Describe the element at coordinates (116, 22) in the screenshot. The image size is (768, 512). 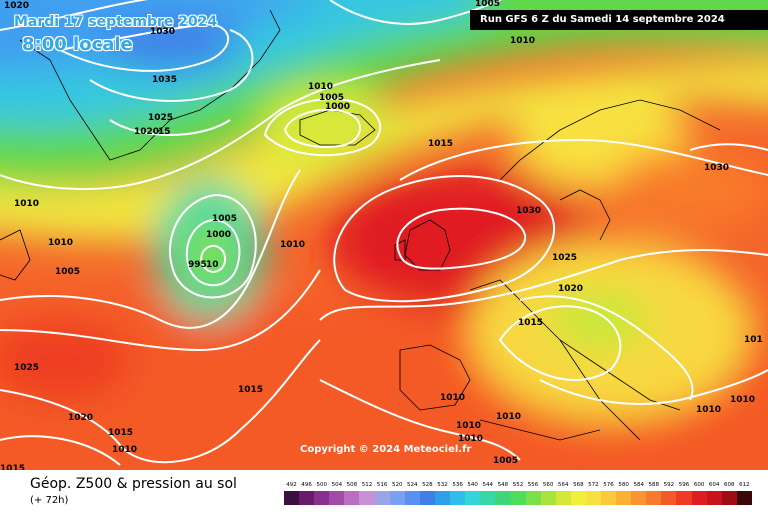
I see `forecast-date: Mardi 17 septembre 2024` at that location.